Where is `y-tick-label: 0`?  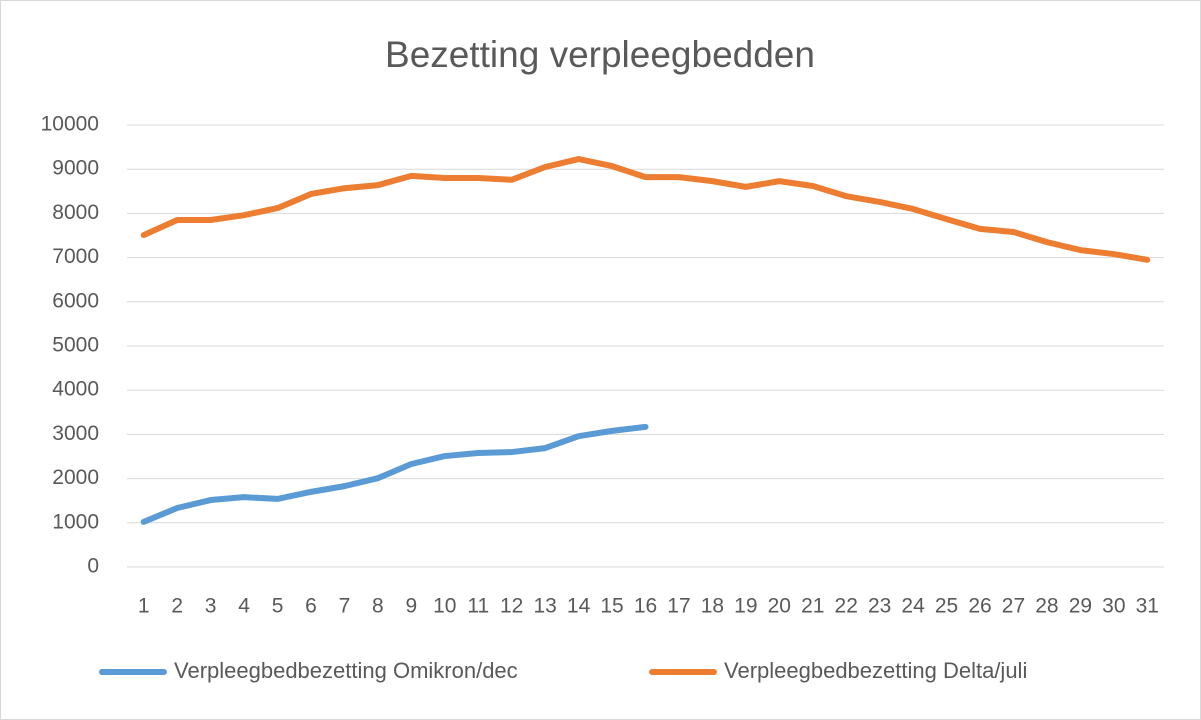 y-tick-label: 0 is located at coordinates (93, 566).